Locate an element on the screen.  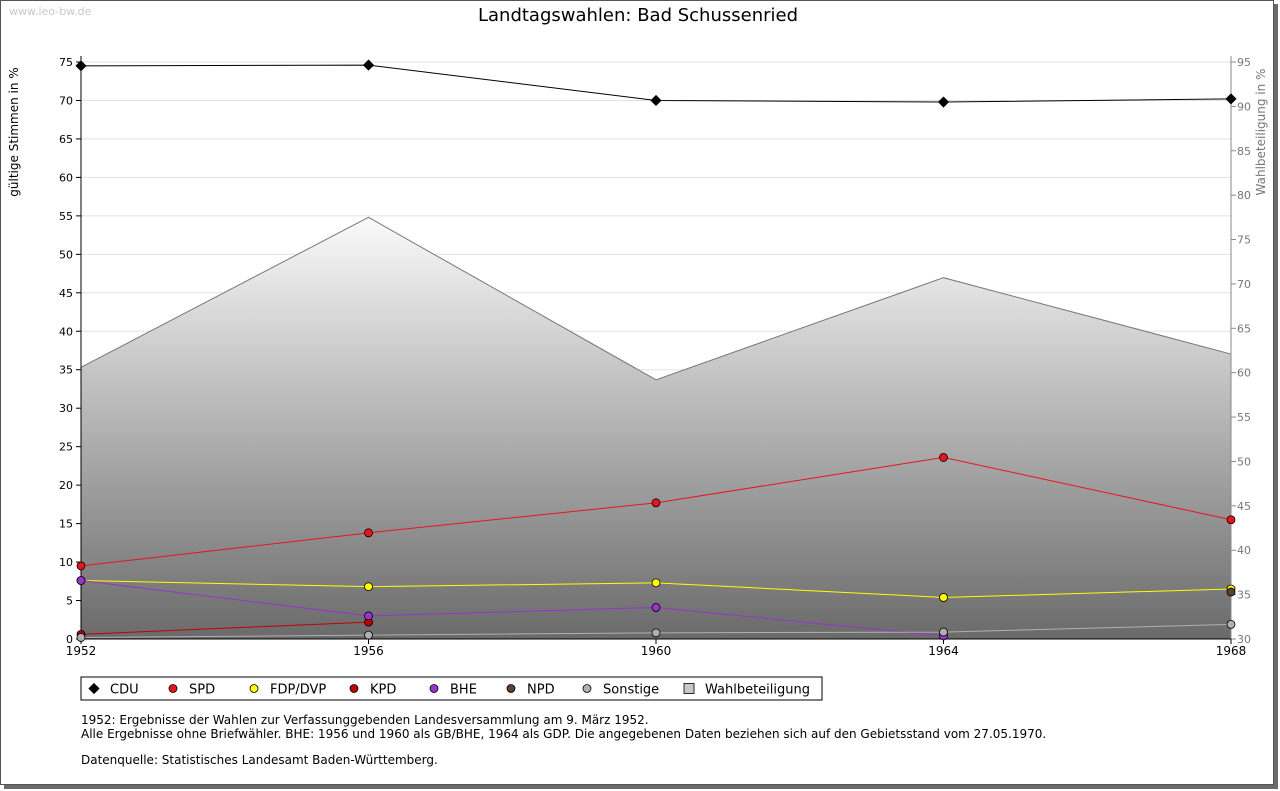
legend-label: SPD is located at coordinates (202, 690).